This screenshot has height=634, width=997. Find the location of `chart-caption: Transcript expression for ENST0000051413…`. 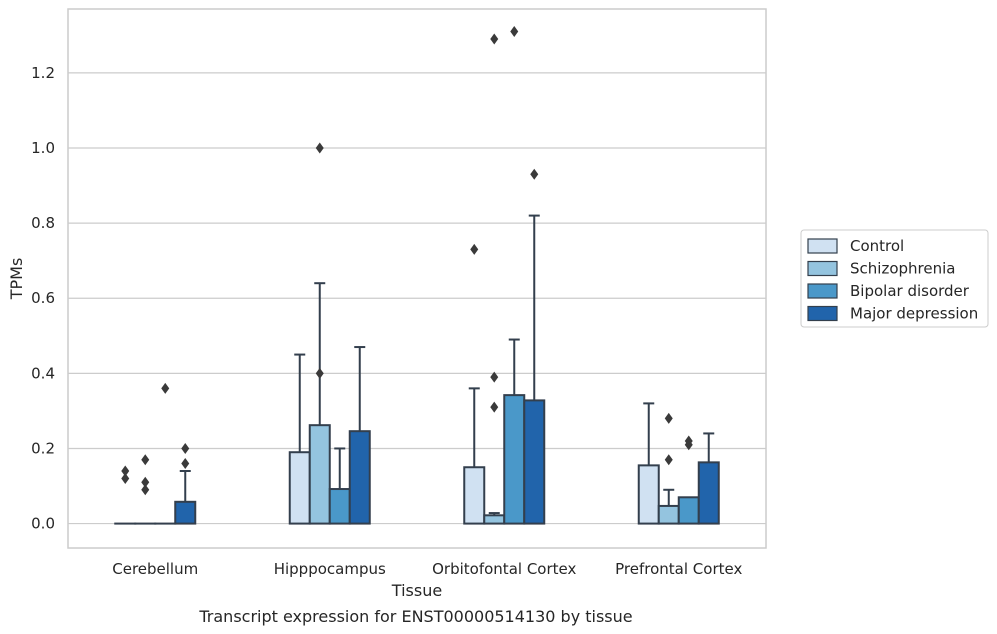

chart-caption: Transcript expression for ENST0000051413… is located at coordinates (415, 616).